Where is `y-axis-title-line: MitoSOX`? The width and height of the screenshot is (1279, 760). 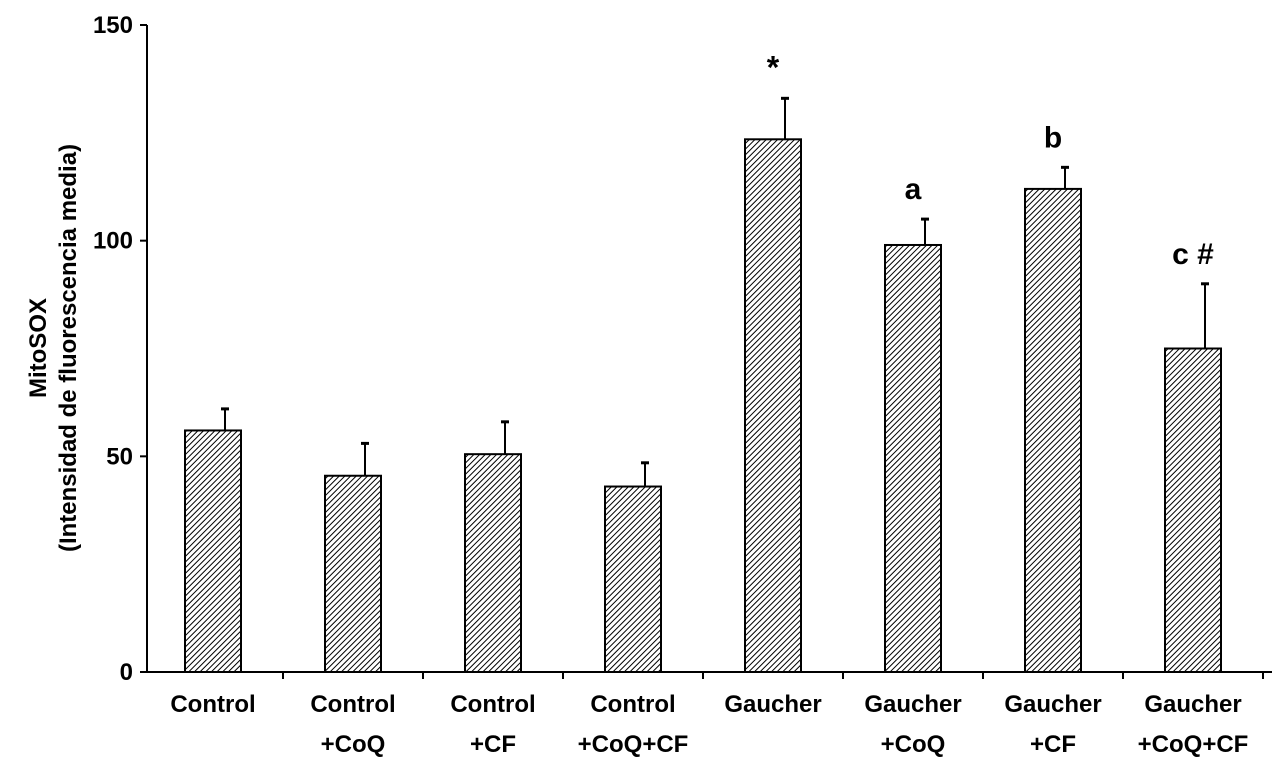
y-axis-title-line: MitoSOX is located at coordinates (38, 348).